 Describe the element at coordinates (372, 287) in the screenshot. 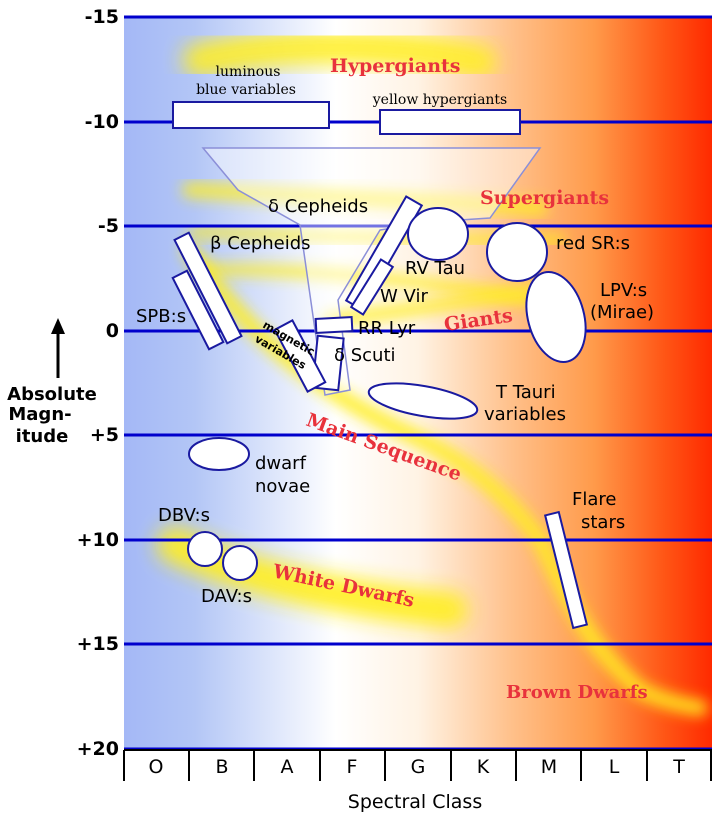

I see `w-vir-strip` at that location.